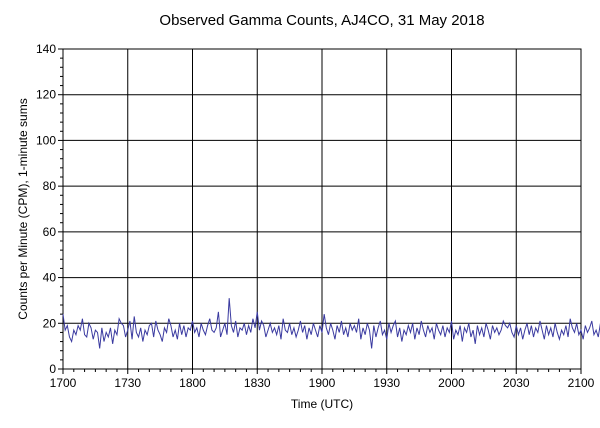 The height and width of the screenshot is (428, 600). What do you see at coordinates (516, 383) in the screenshot?
I see `x-tick-label: 2030` at bounding box center [516, 383].